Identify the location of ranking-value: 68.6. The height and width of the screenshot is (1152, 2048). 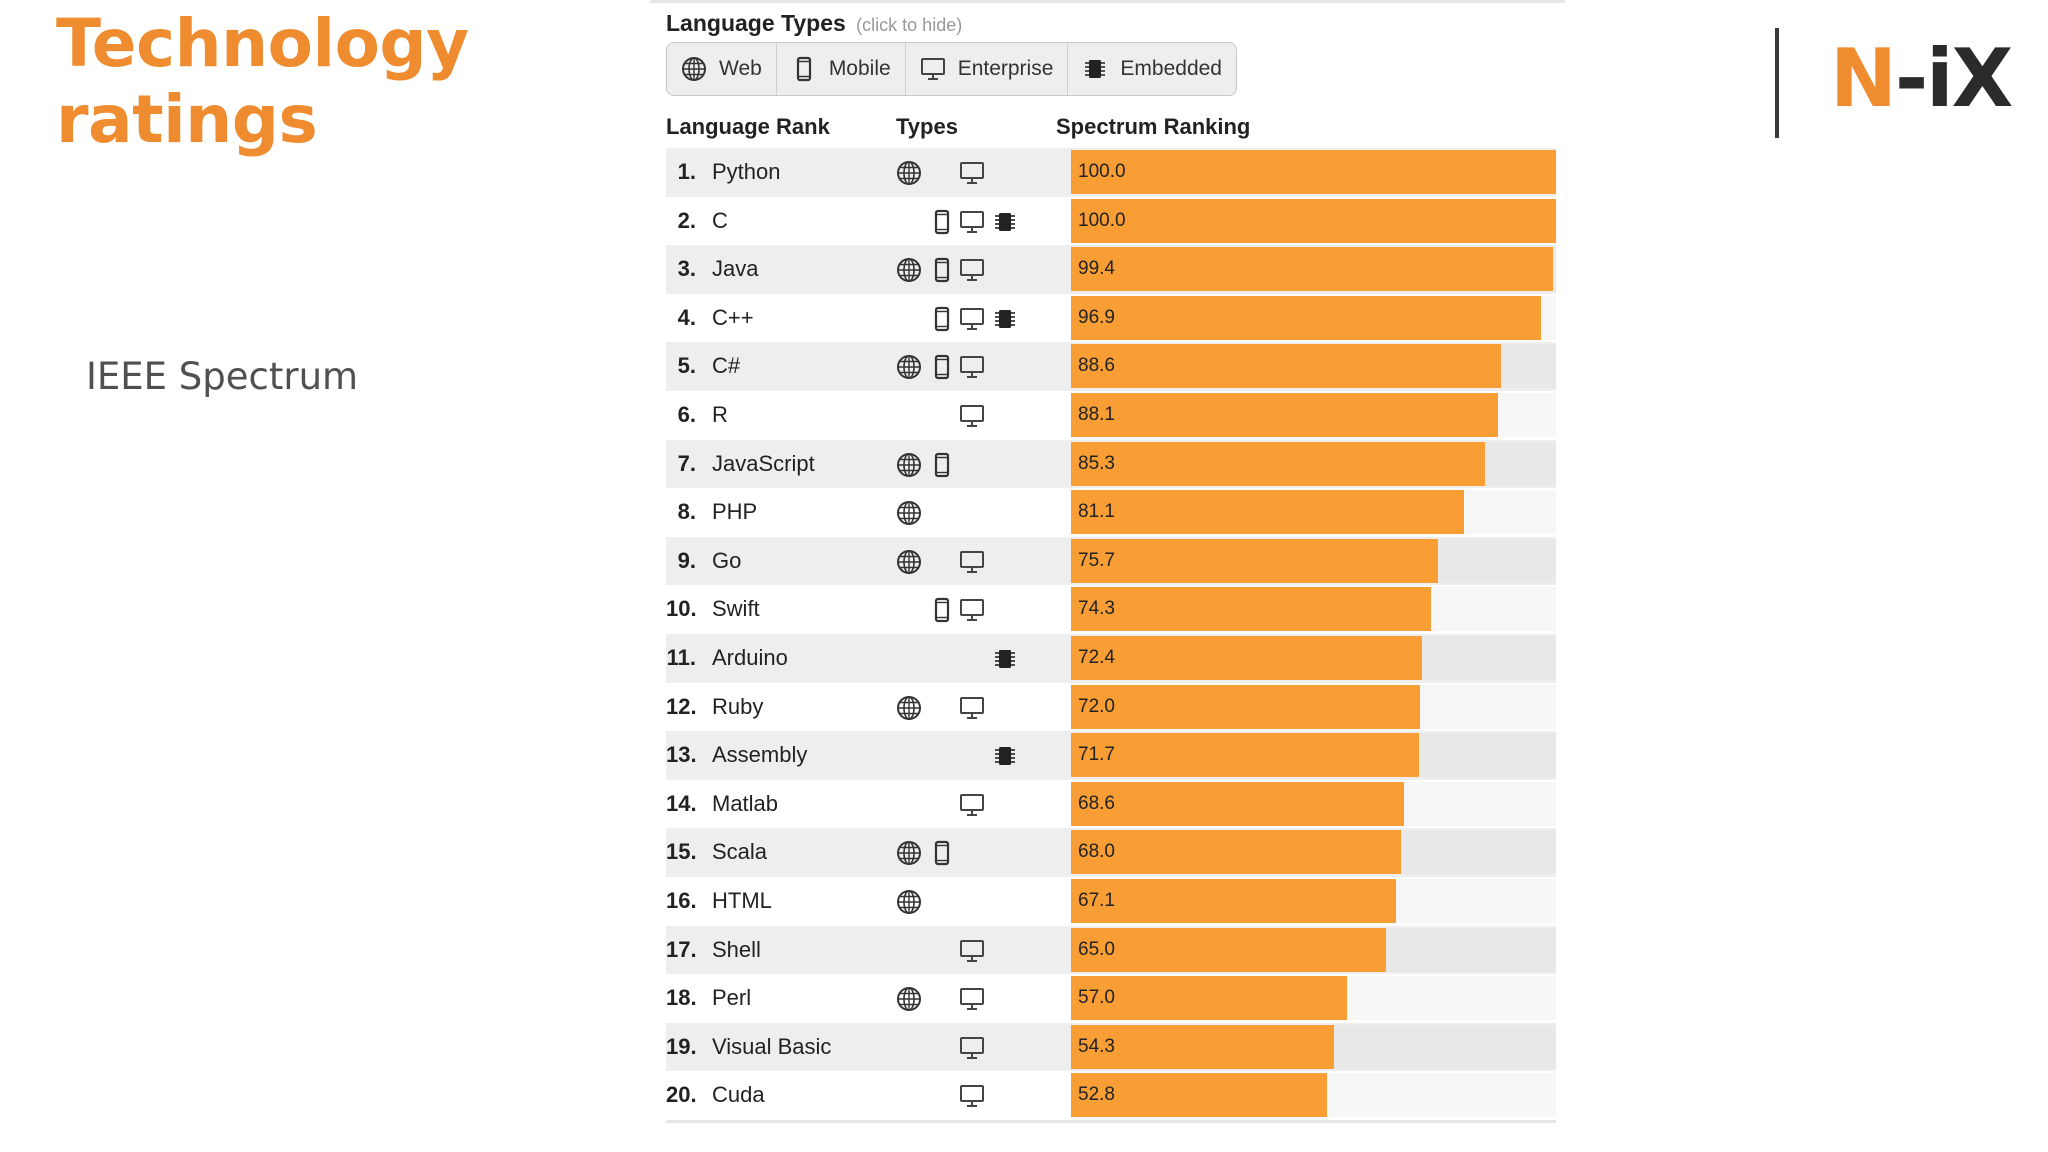
(1096, 803).